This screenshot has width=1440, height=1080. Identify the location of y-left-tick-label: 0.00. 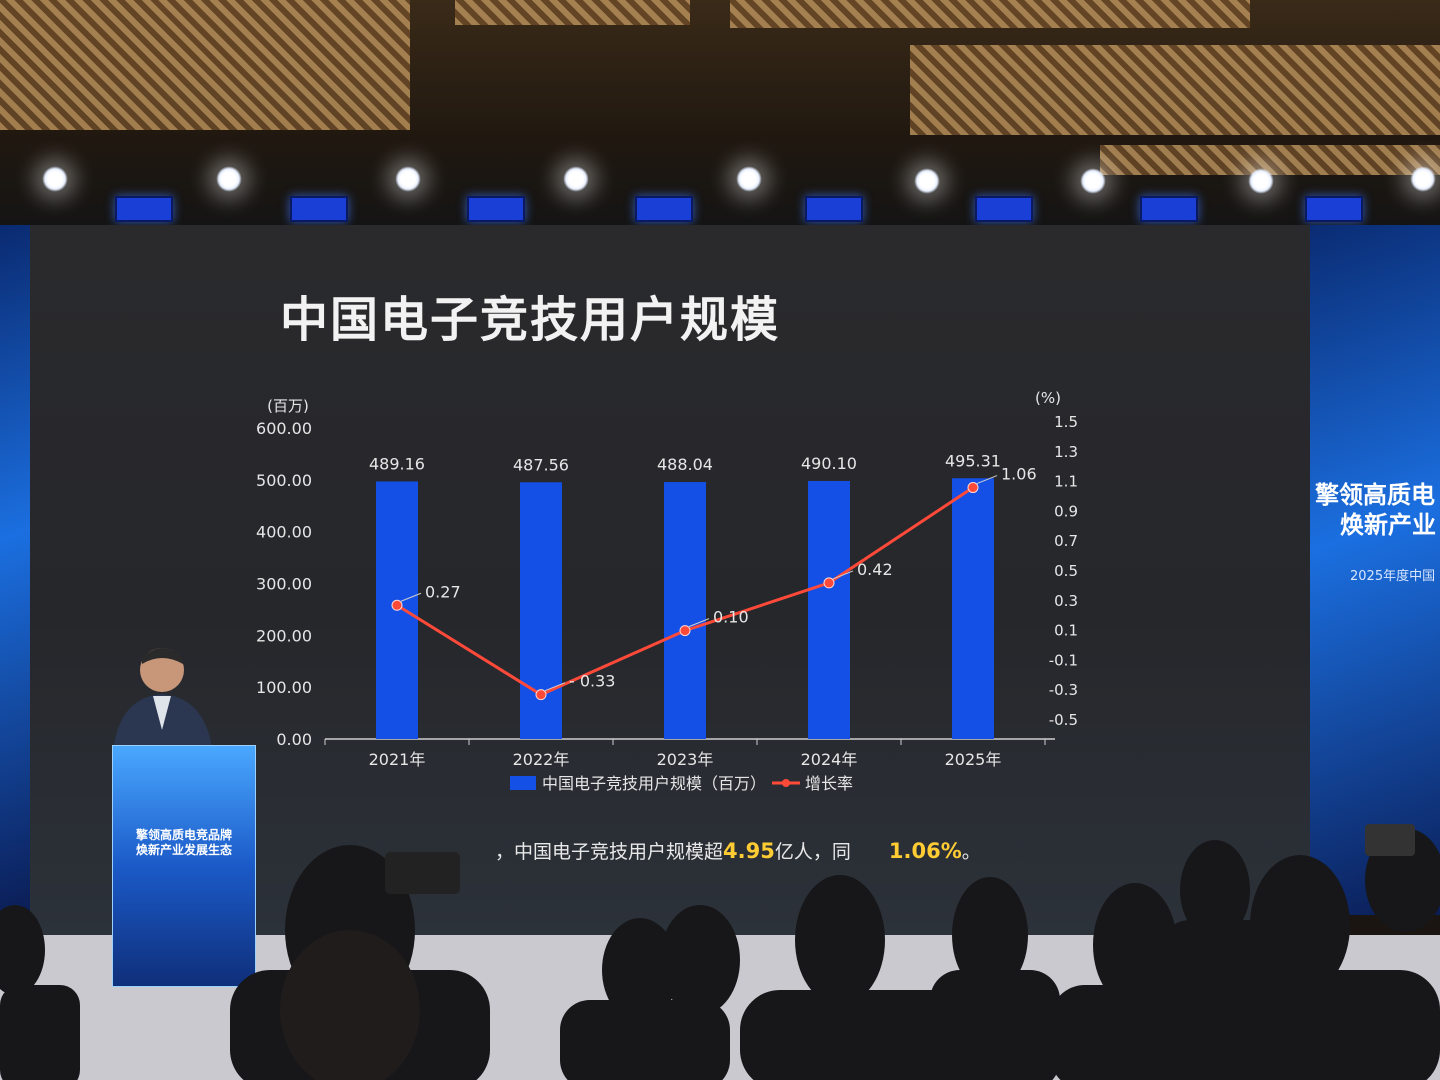
(294, 739).